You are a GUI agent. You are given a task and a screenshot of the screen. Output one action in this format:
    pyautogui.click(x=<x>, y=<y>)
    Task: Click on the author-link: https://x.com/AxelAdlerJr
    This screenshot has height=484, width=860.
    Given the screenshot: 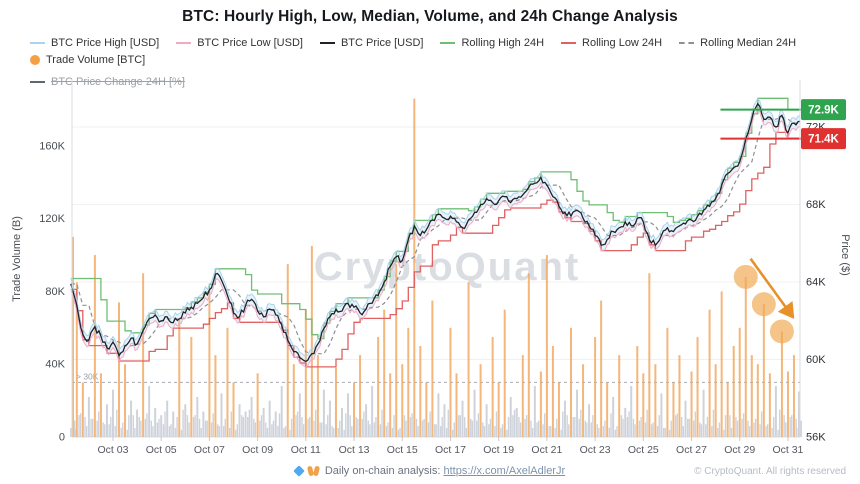 What is the action you would take?
    pyautogui.click(x=504, y=471)
    